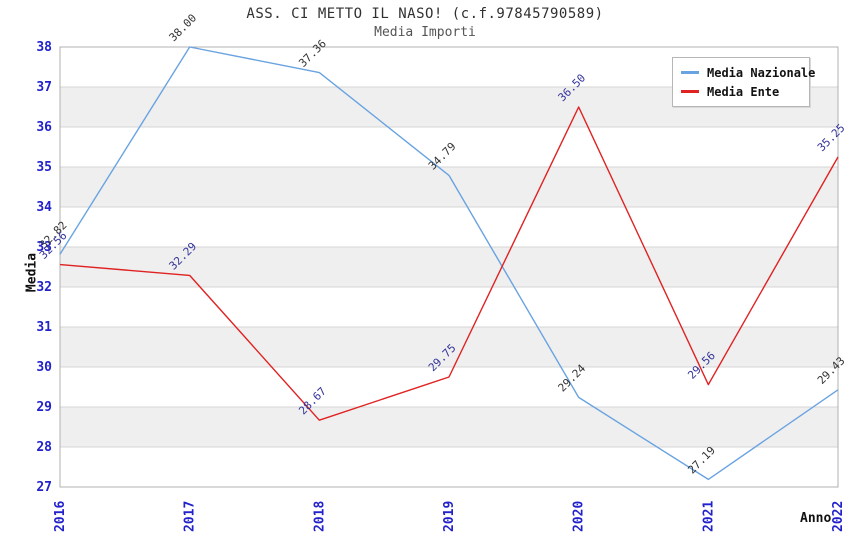  I want to click on legend-line-swatch-ente, so click(690, 91).